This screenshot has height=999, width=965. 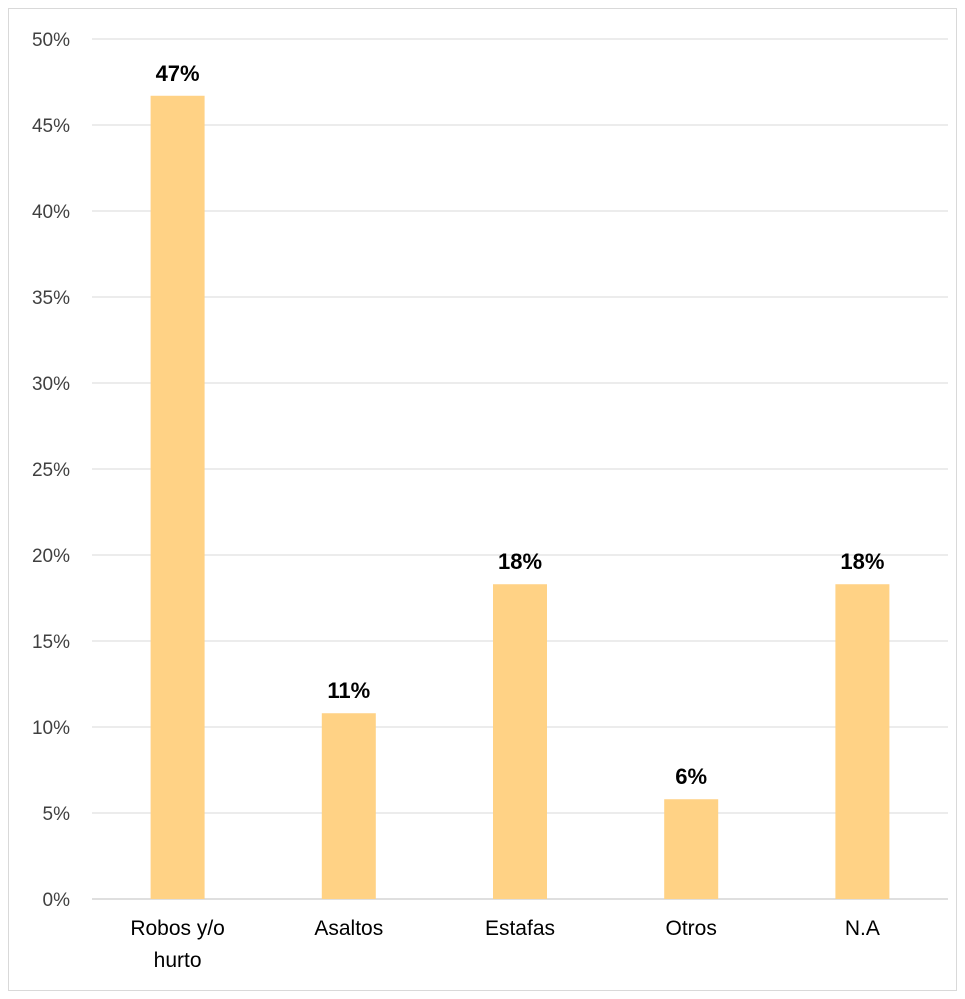 What do you see at coordinates (178, 960) in the screenshot?
I see `x-category-label: hurto` at bounding box center [178, 960].